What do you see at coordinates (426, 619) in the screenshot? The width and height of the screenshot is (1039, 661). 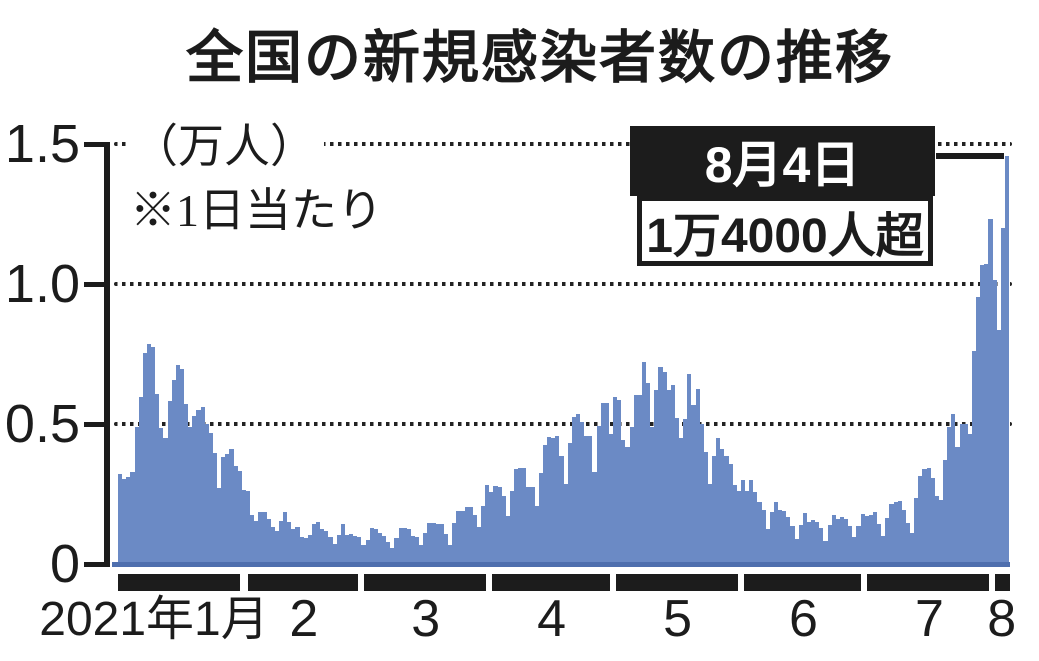 I see `month-label-3: 3` at bounding box center [426, 619].